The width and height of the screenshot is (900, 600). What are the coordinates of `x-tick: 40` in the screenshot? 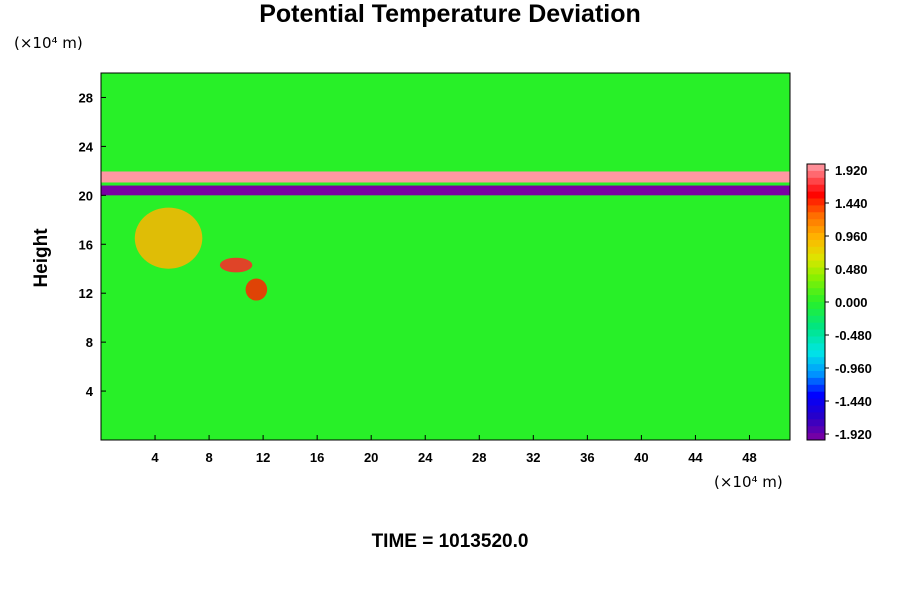 It's located at (641, 450).